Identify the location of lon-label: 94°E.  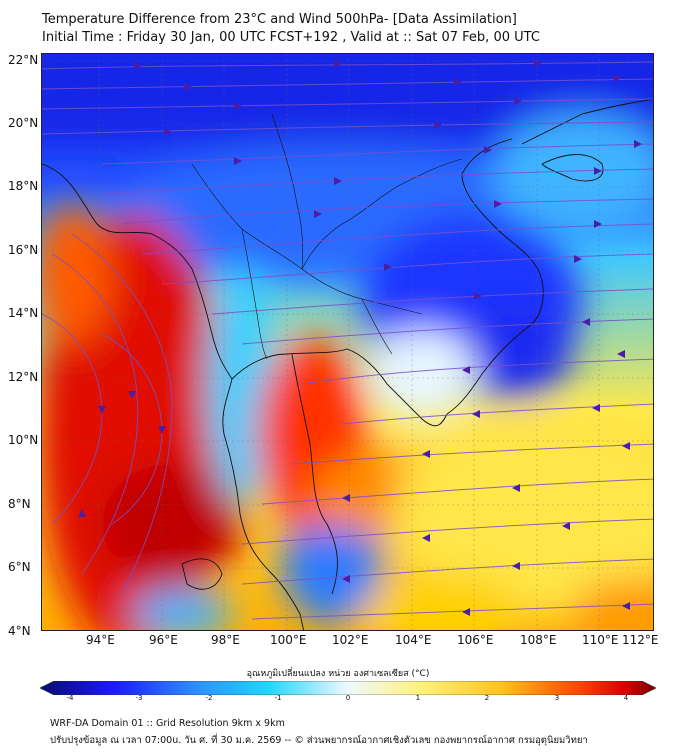
(100, 640).